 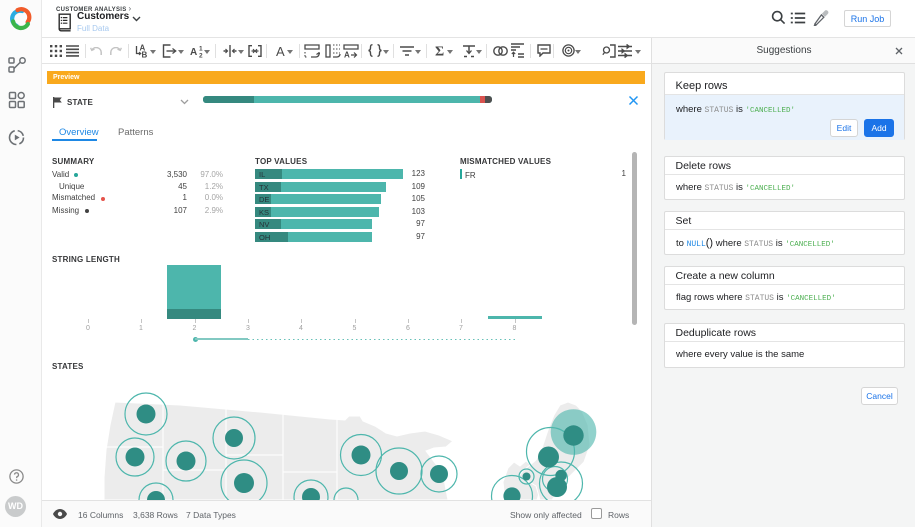 I want to click on svg-text: 2, so click(x=201, y=56).